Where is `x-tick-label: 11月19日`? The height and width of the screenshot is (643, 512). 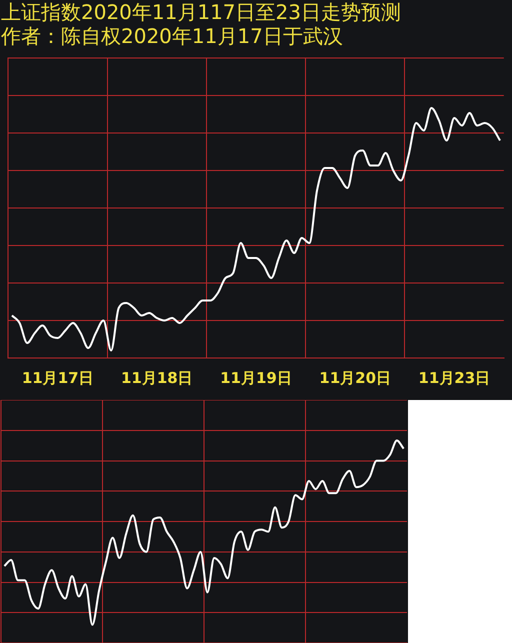
x-tick-label: 11月19日 is located at coordinates (256, 377).